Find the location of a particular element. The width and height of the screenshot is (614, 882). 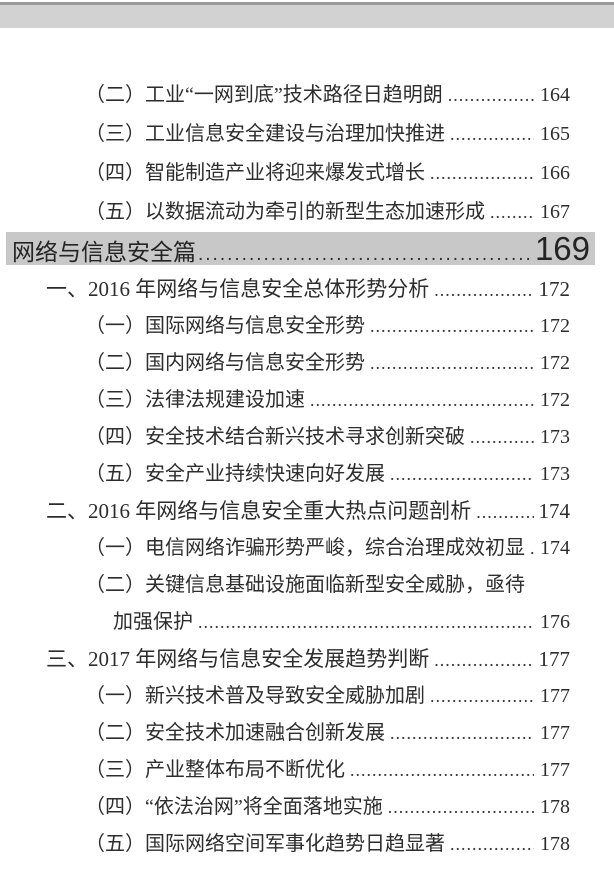

toc-entry: （二）安全技术加速融合创新发展 177 is located at coordinates (307, 733).